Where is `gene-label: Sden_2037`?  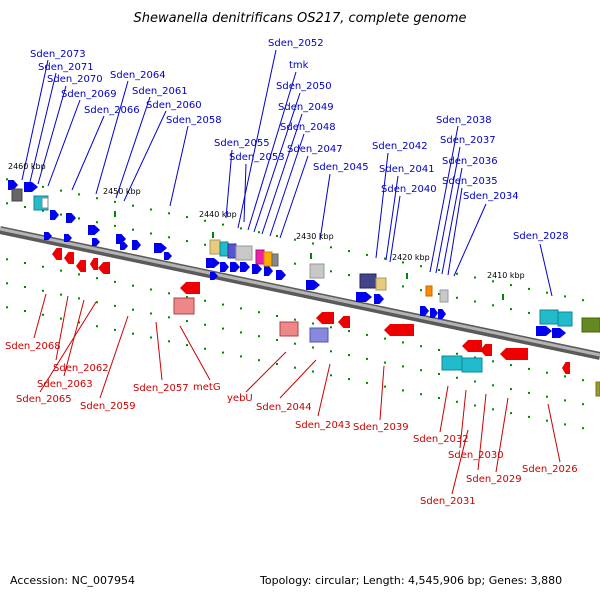
gene-label: Sden_2037 is located at coordinates (468, 140).